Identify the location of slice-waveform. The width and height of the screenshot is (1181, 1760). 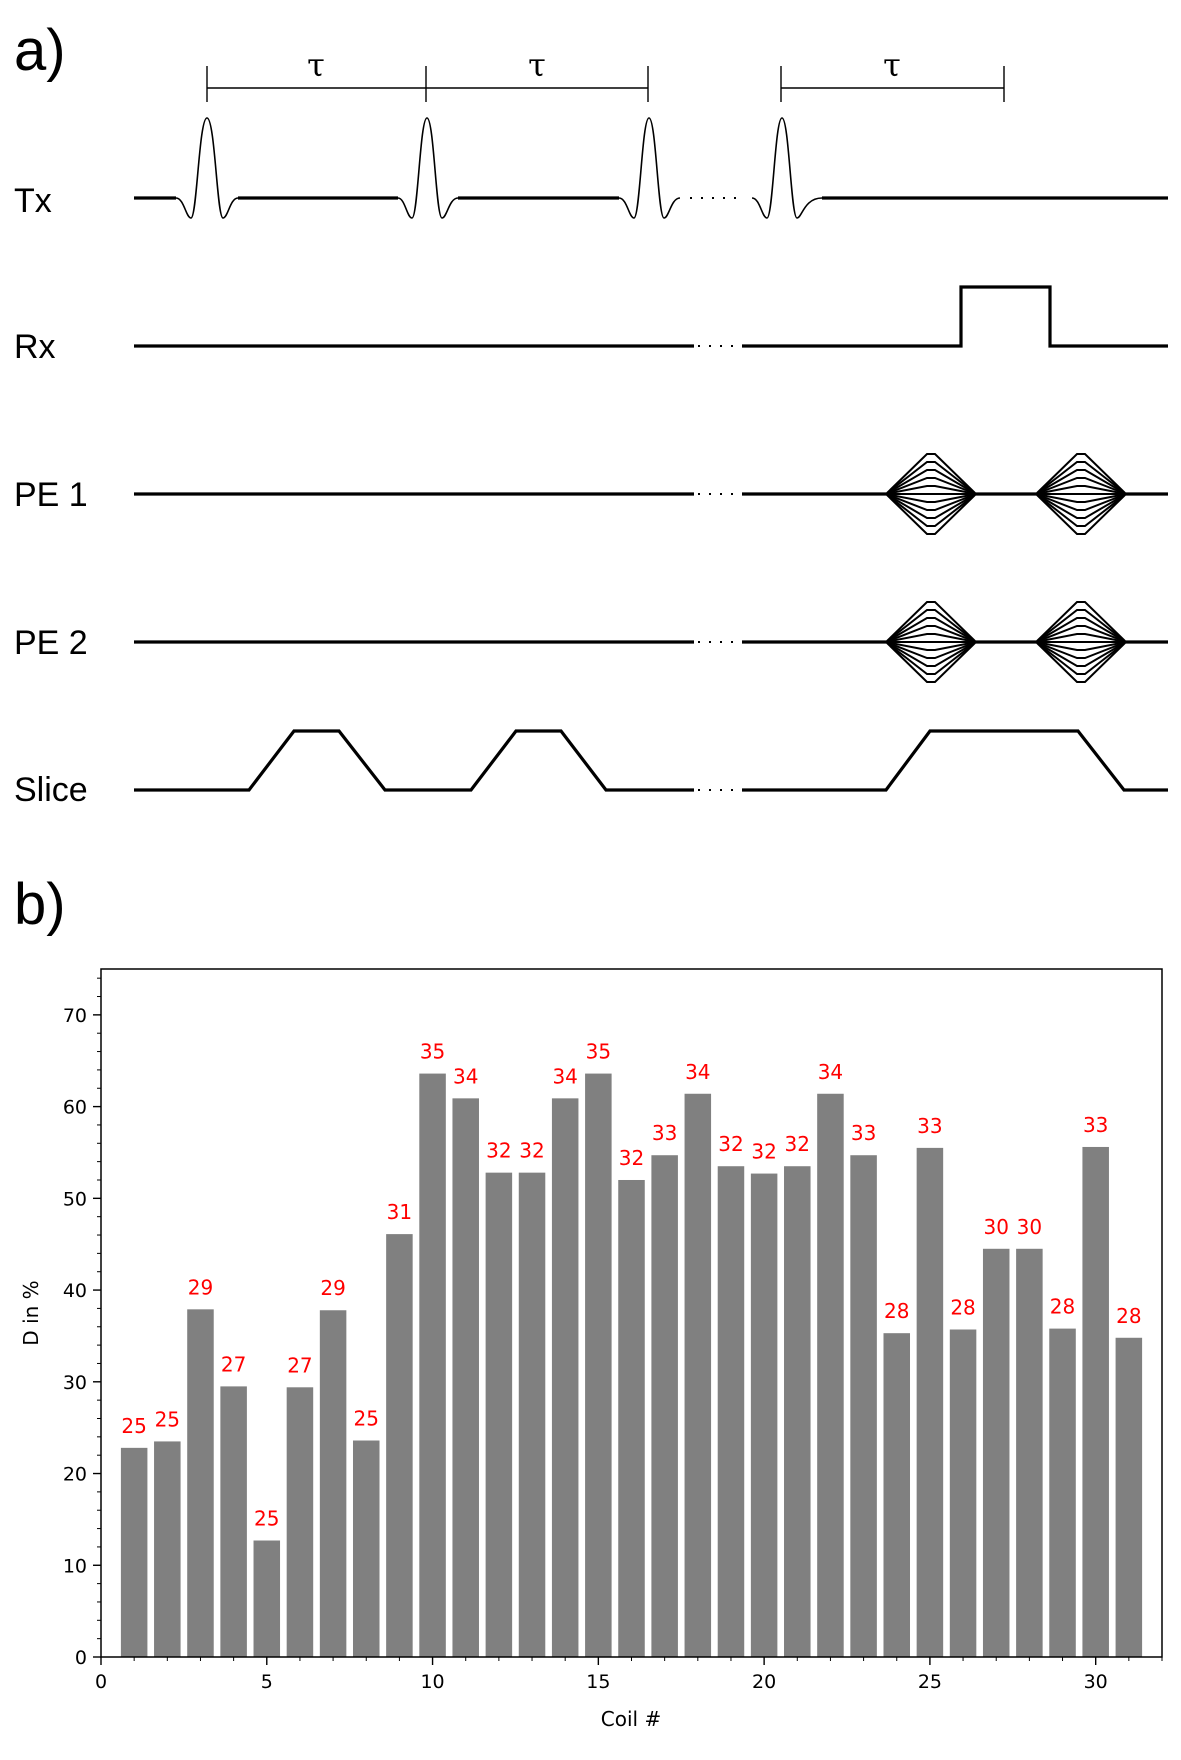
(651, 760).